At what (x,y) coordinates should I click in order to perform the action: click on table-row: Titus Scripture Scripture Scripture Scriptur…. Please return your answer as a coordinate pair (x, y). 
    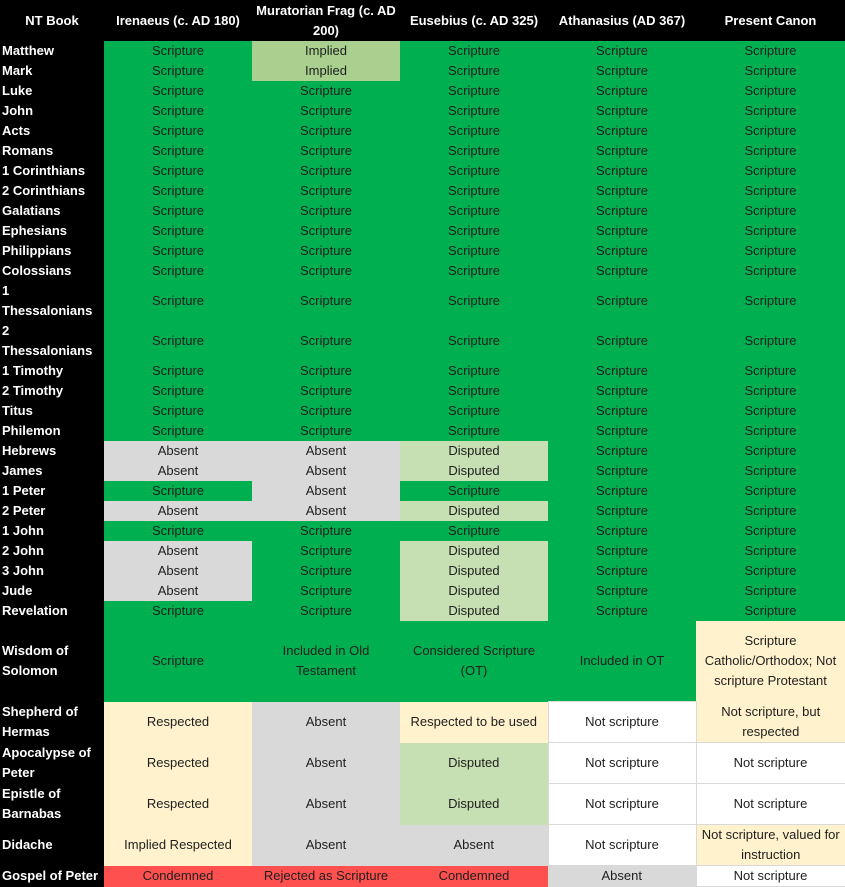
    Looking at the image, I should click on (422, 411).